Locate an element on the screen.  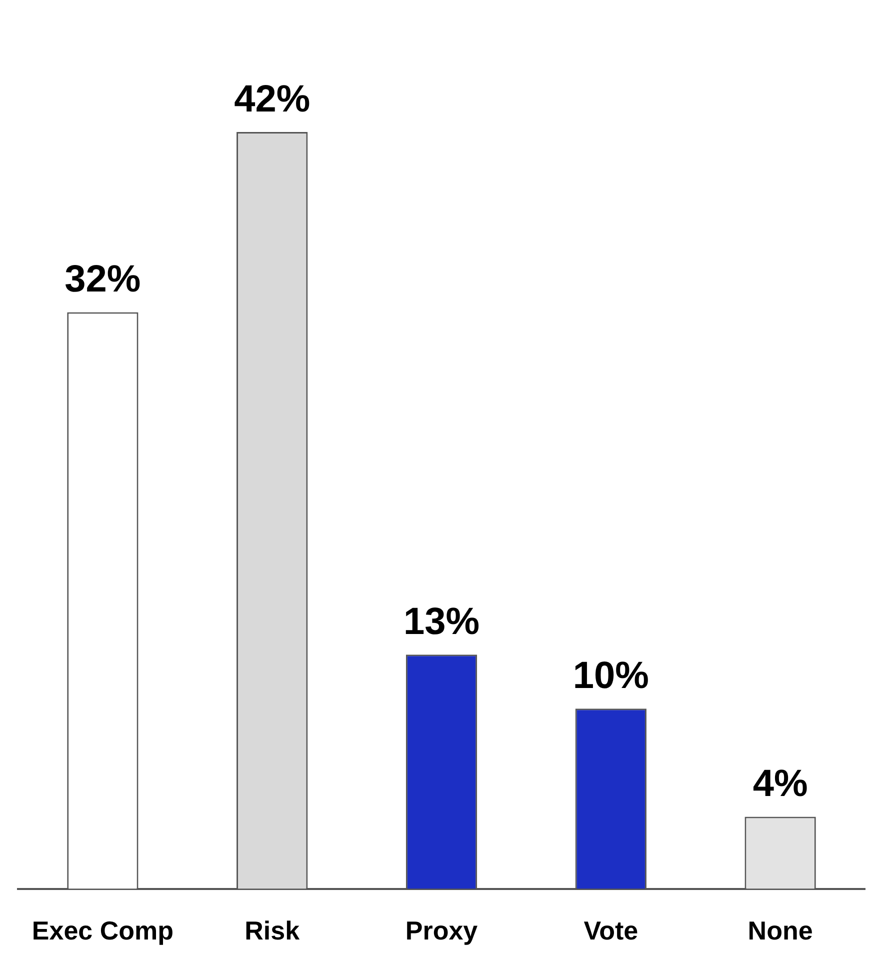
x-tick-label: None is located at coordinates (780, 931).